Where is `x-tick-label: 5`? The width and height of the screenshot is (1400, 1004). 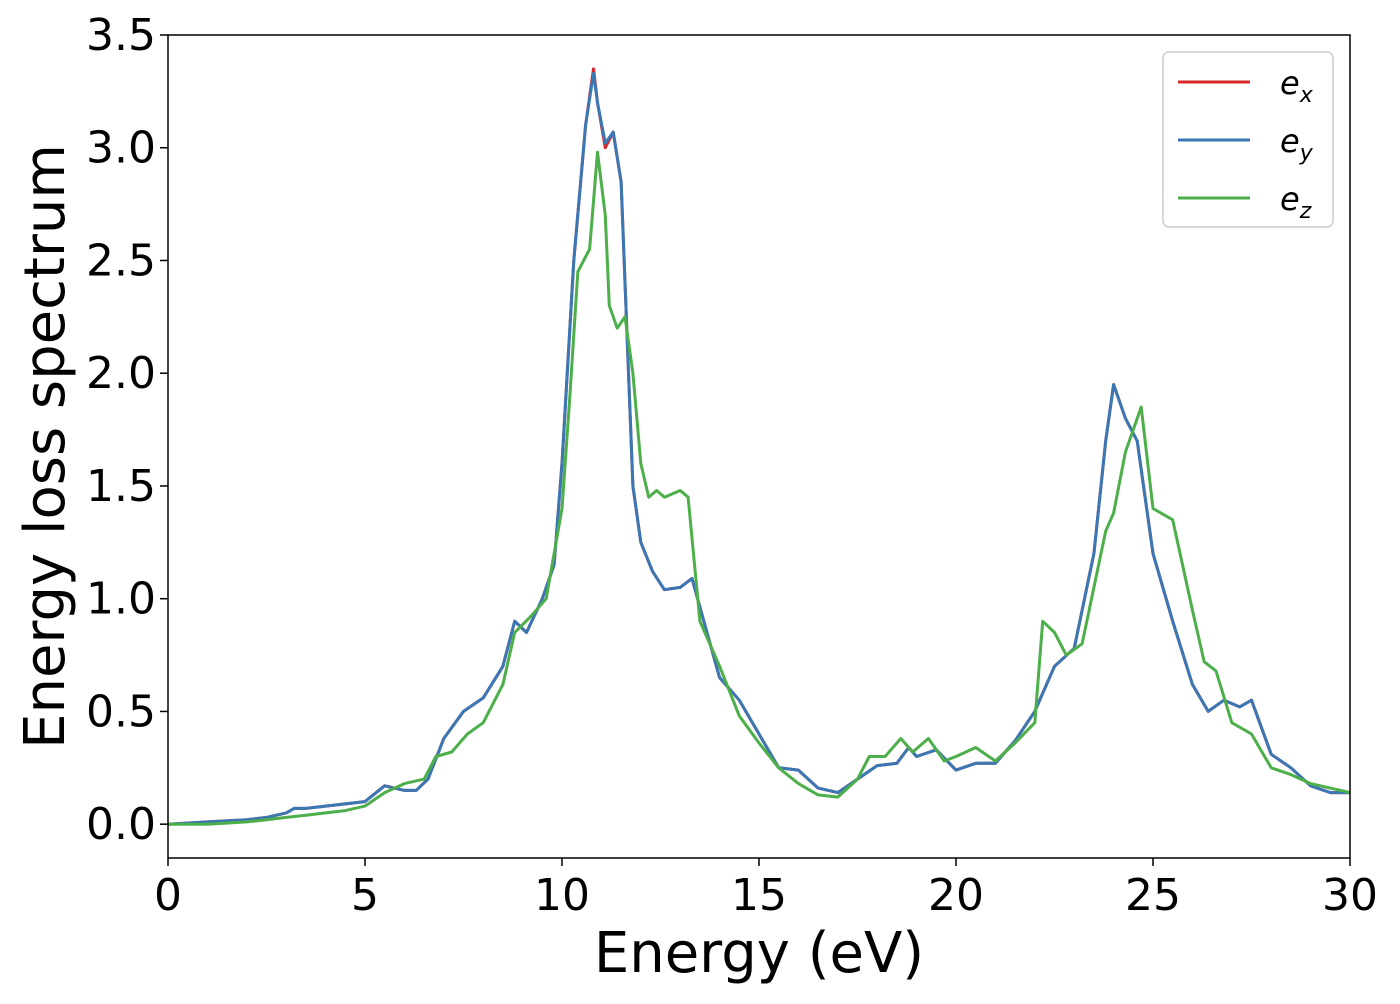
x-tick-label: 5 is located at coordinates (365, 895).